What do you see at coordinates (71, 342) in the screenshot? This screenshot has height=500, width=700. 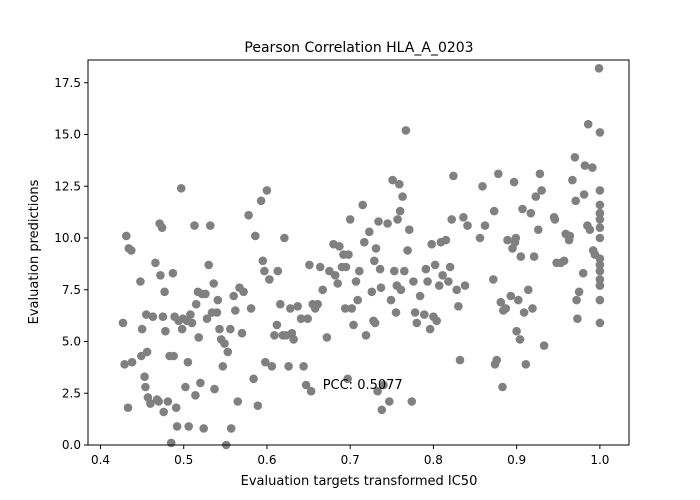 I see `y-tick-label: 5.0` at bounding box center [71, 342].